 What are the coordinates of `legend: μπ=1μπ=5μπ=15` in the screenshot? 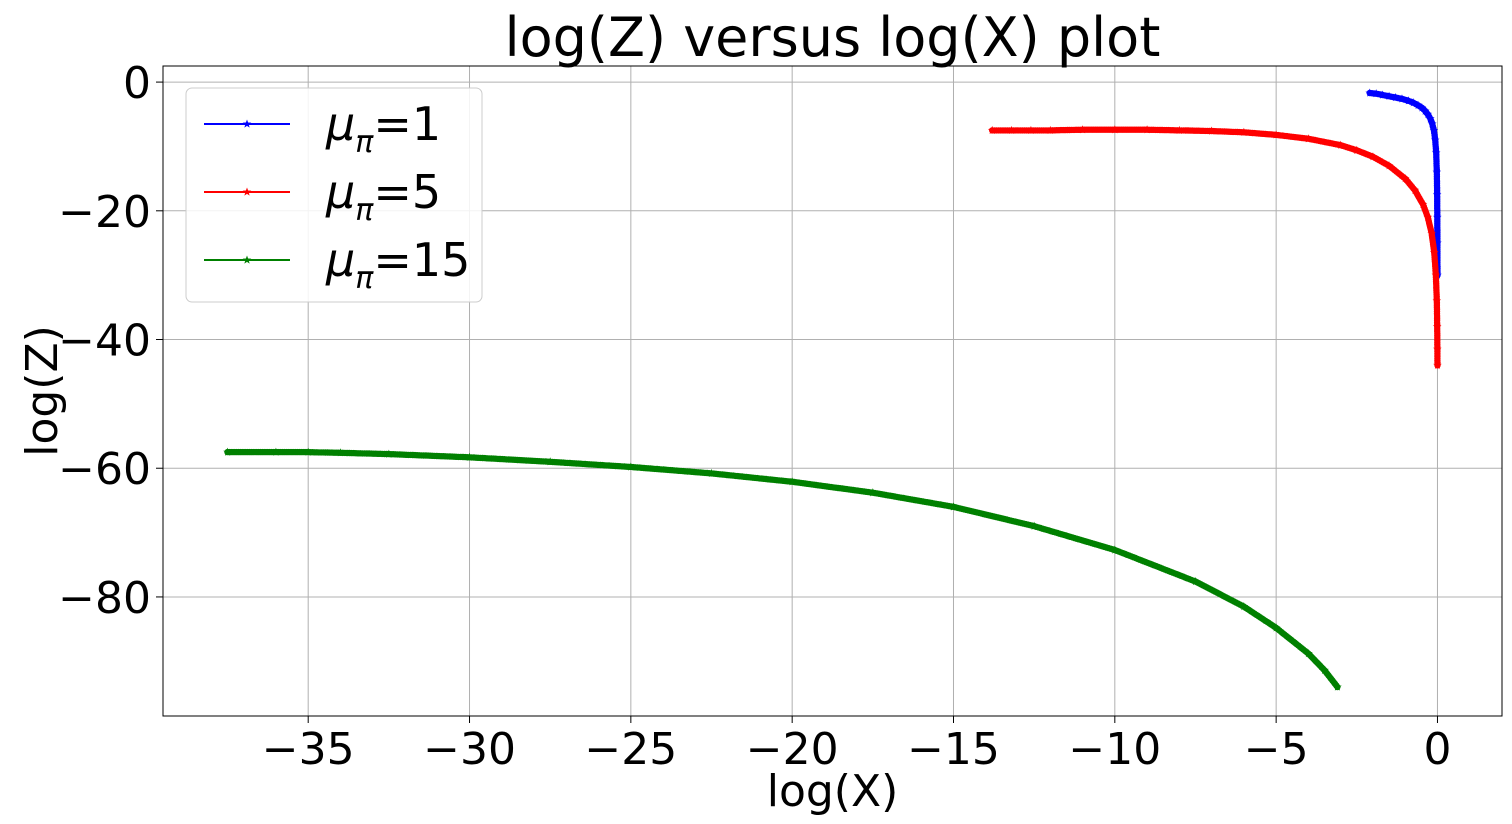 It's located at (334, 195).